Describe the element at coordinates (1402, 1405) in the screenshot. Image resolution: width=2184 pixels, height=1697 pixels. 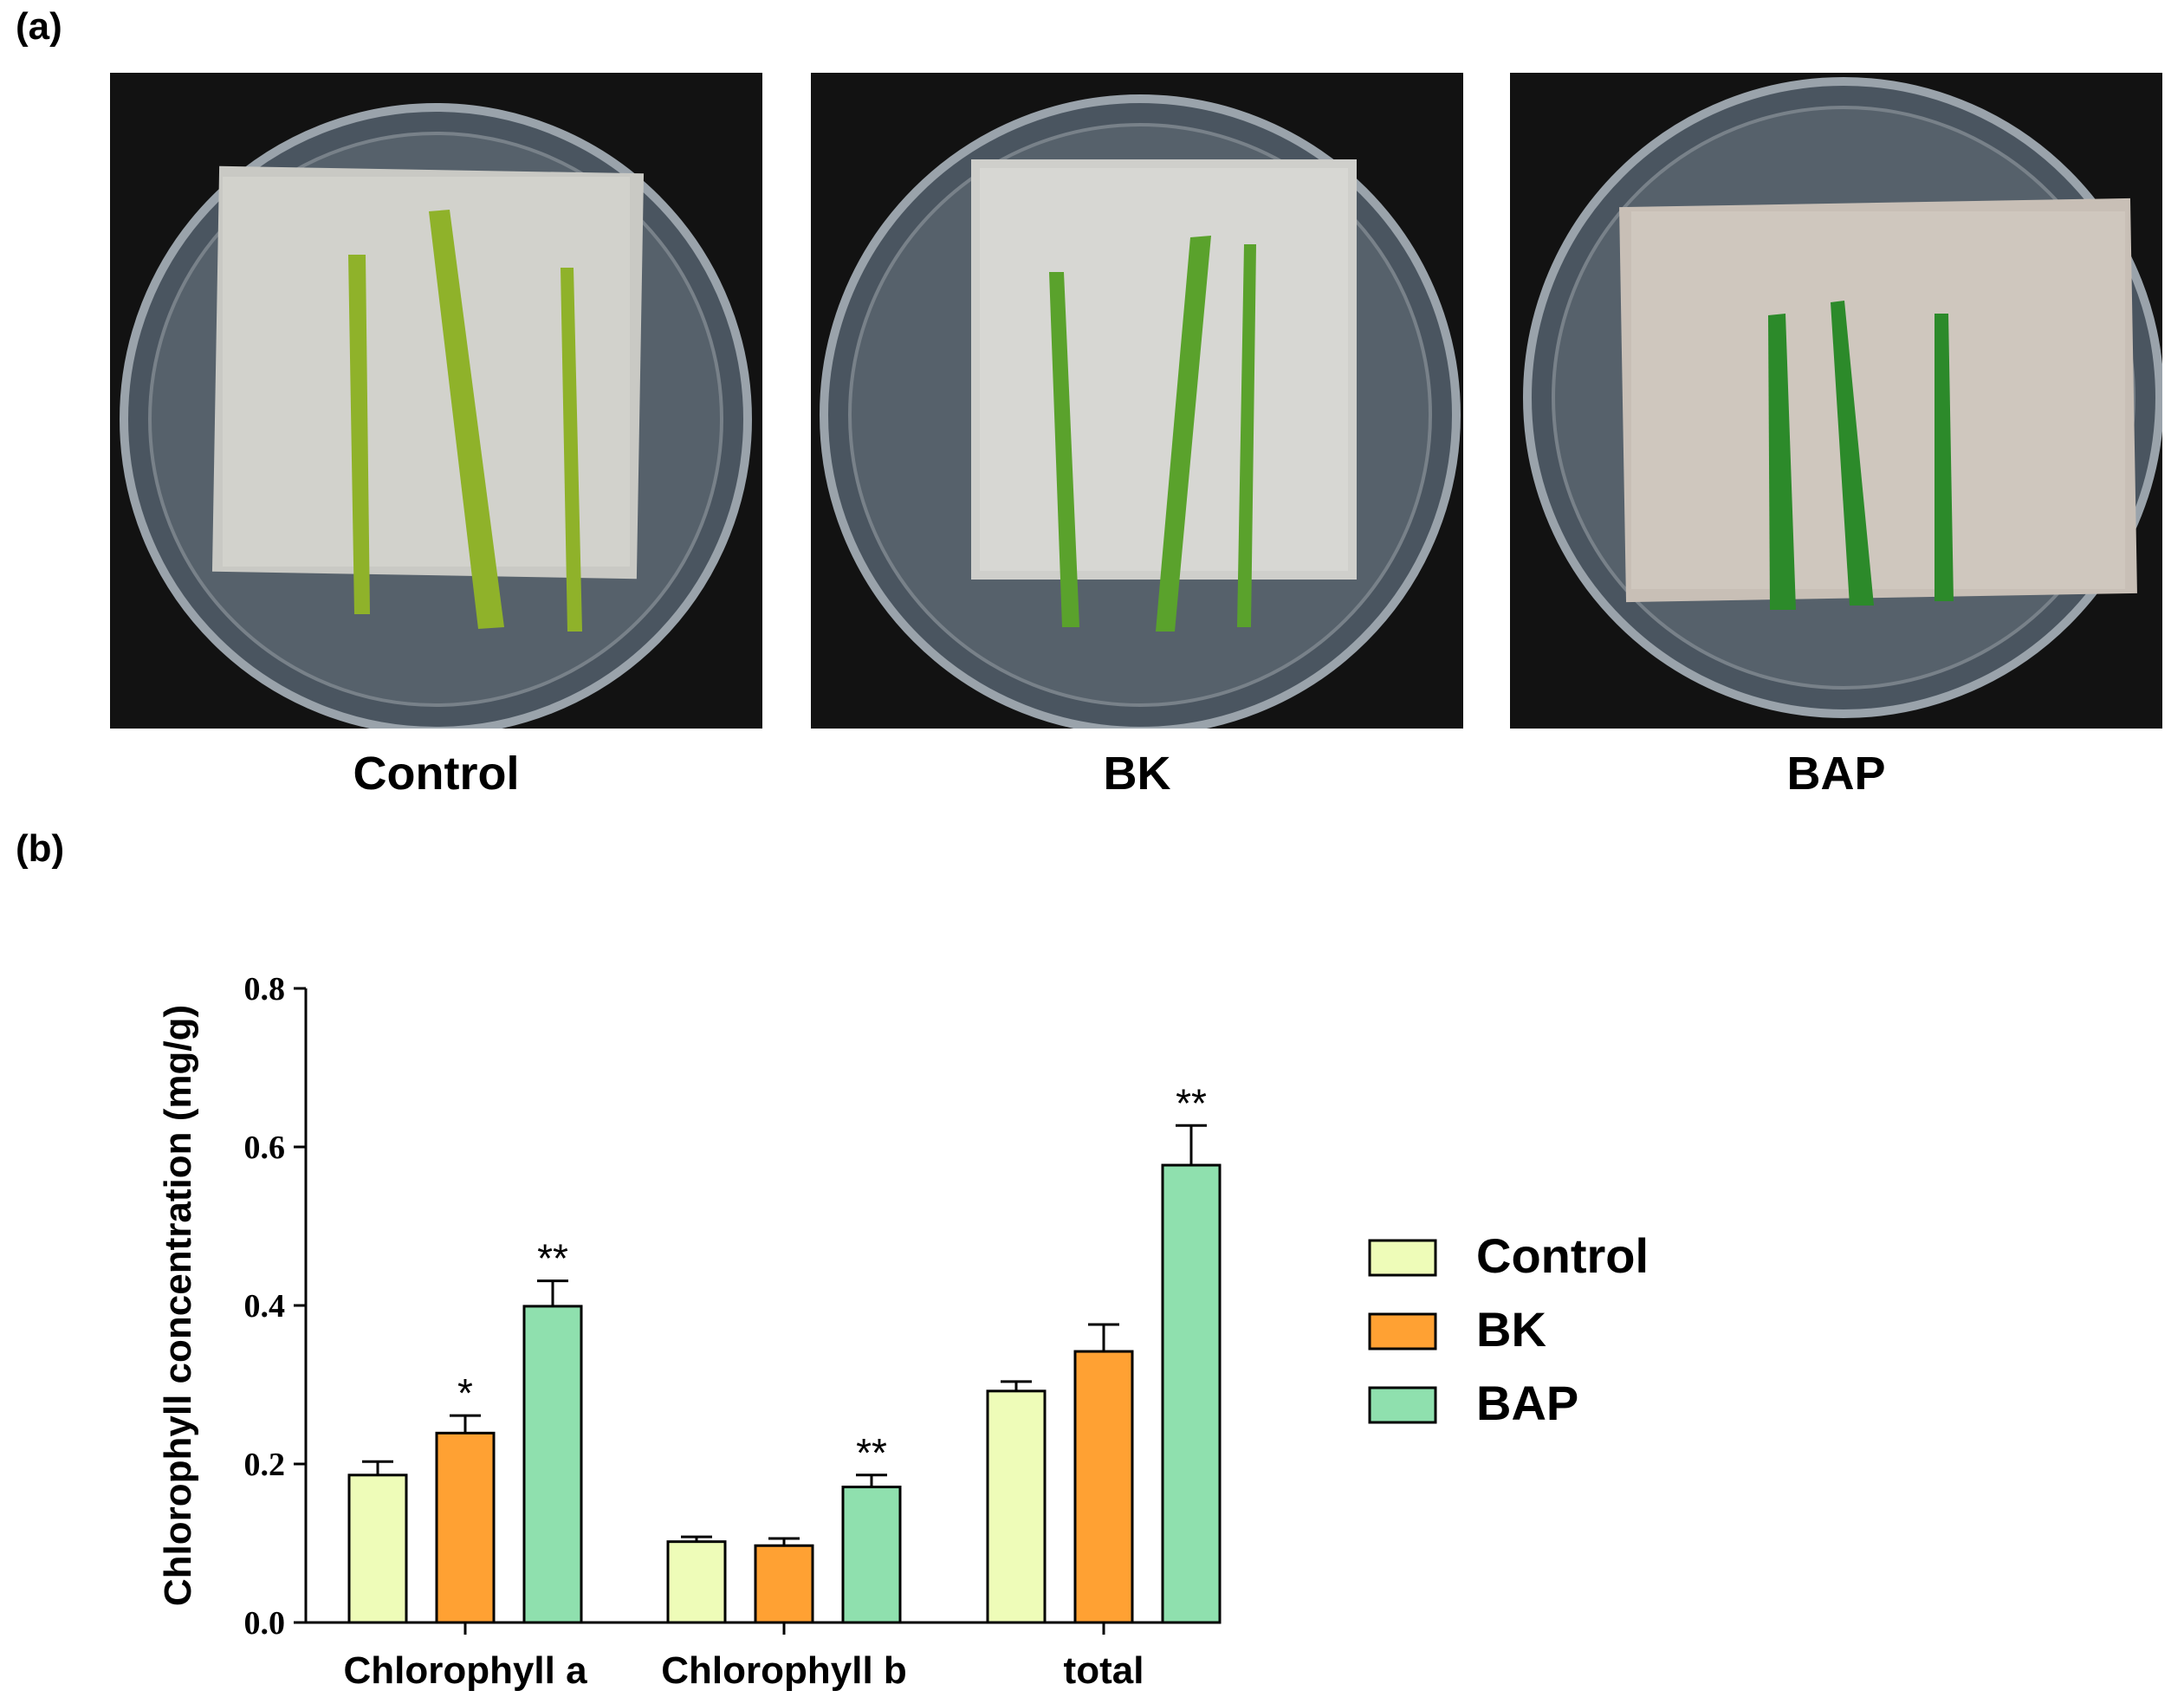
I see `legend-swatch-bap` at that location.